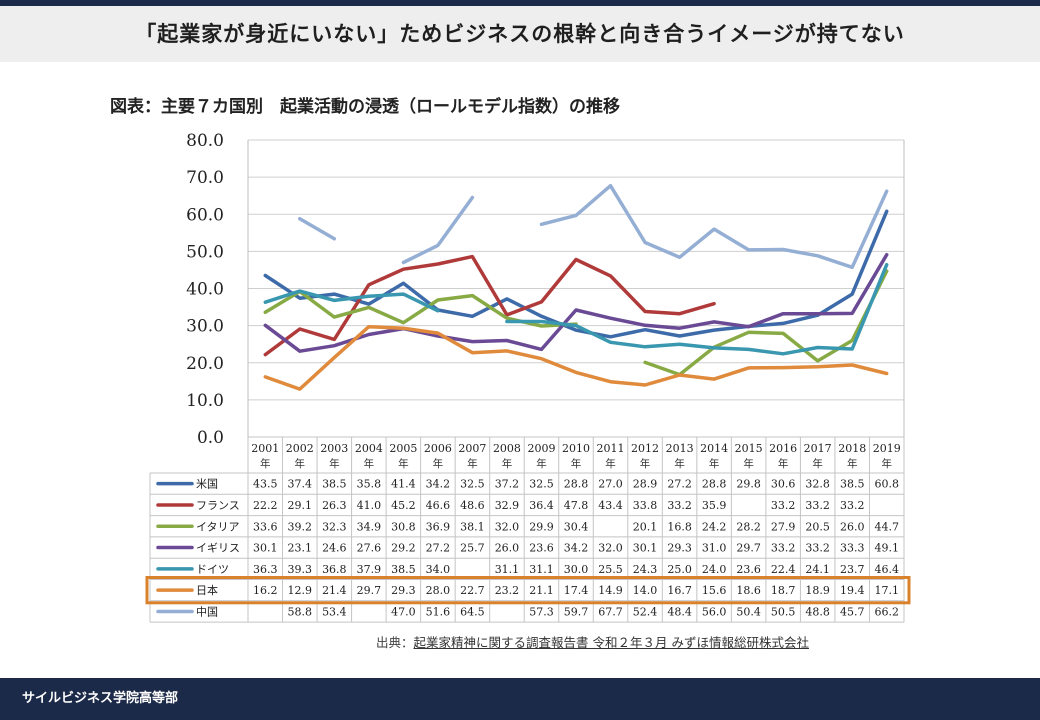  I want to click on data-label: 19.4, so click(852, 590).